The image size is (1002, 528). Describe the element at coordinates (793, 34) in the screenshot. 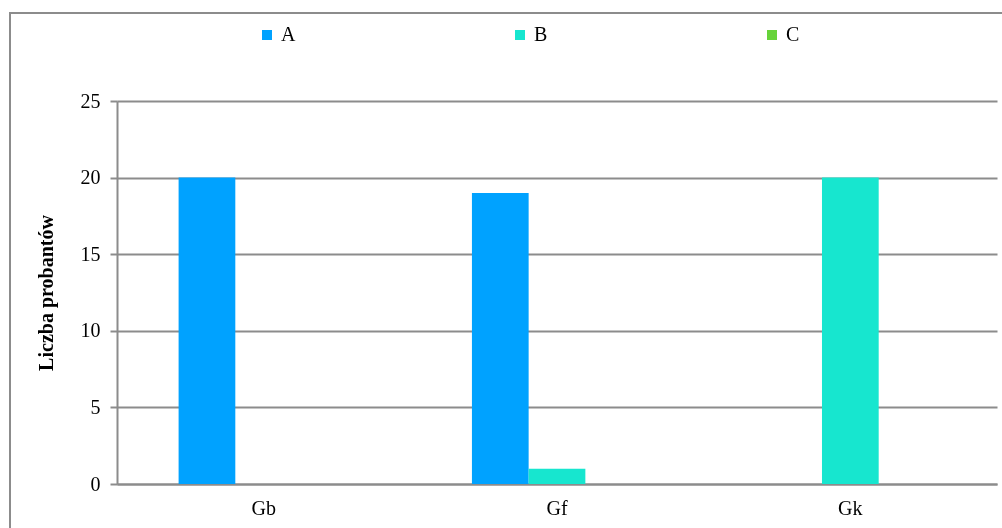

I see `legend-label: C` at that location.